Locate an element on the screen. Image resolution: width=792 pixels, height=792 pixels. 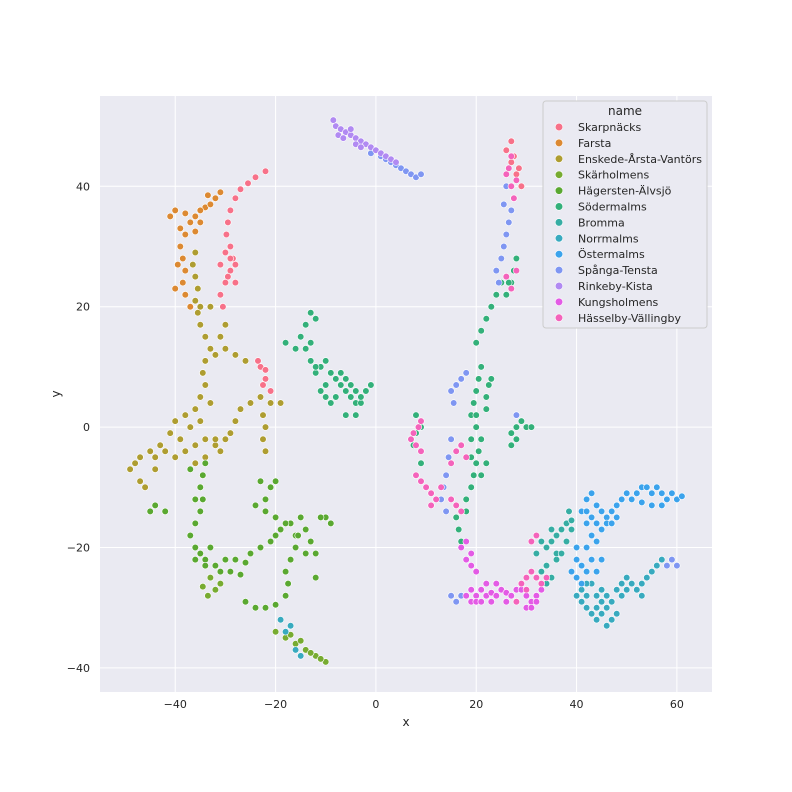
legend-entry: Hässelby-Vällingby is located at coordinates (629, 318).